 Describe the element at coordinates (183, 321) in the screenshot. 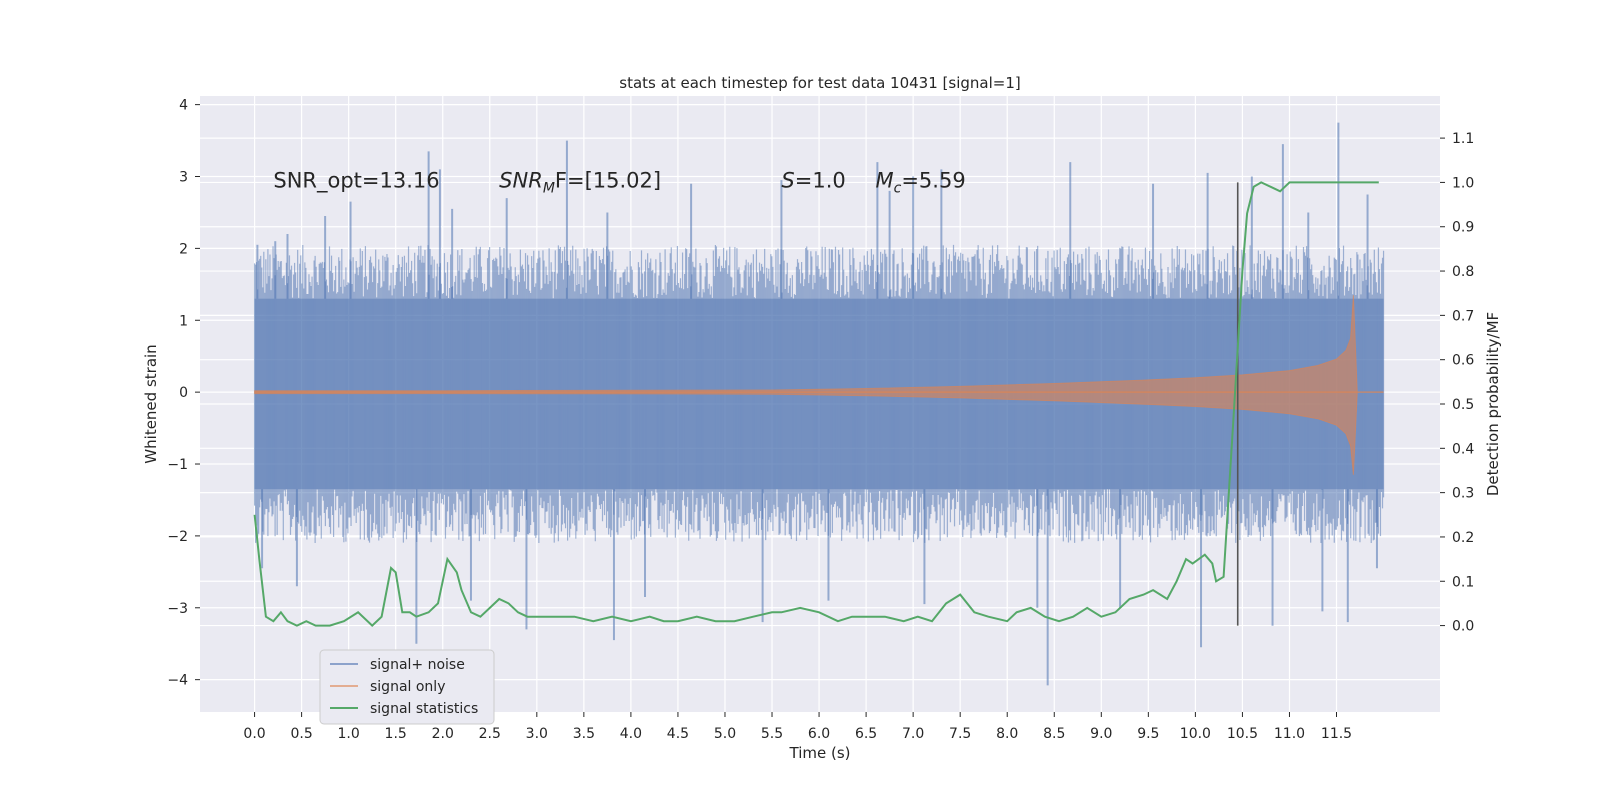

I see `y-tick-label: 1` at that location.